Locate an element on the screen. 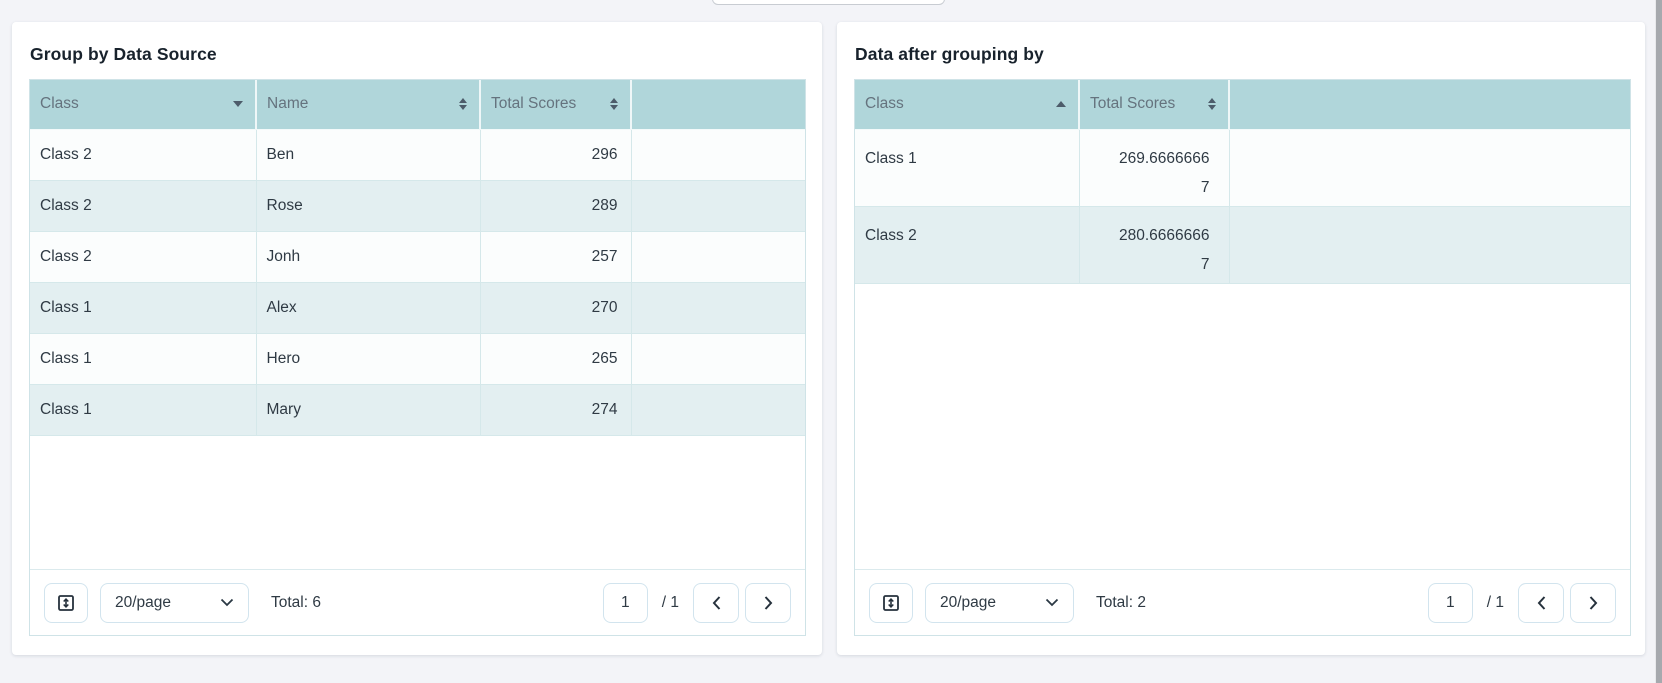 This screenshot has width=1662, height=683. table-row: Class 1 Mary 274 is located at coordinates (417, 410).